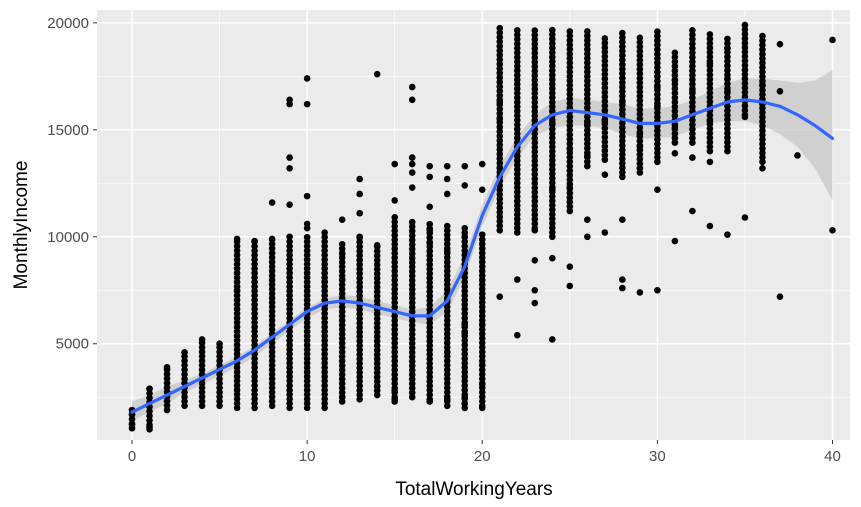 This screenshot has height=507, width=861. What do you see at coordinates (473, 489) in the screenshot?
I see `x-axis-title: TotalWorkingYears` at bounding box center [473, 489].